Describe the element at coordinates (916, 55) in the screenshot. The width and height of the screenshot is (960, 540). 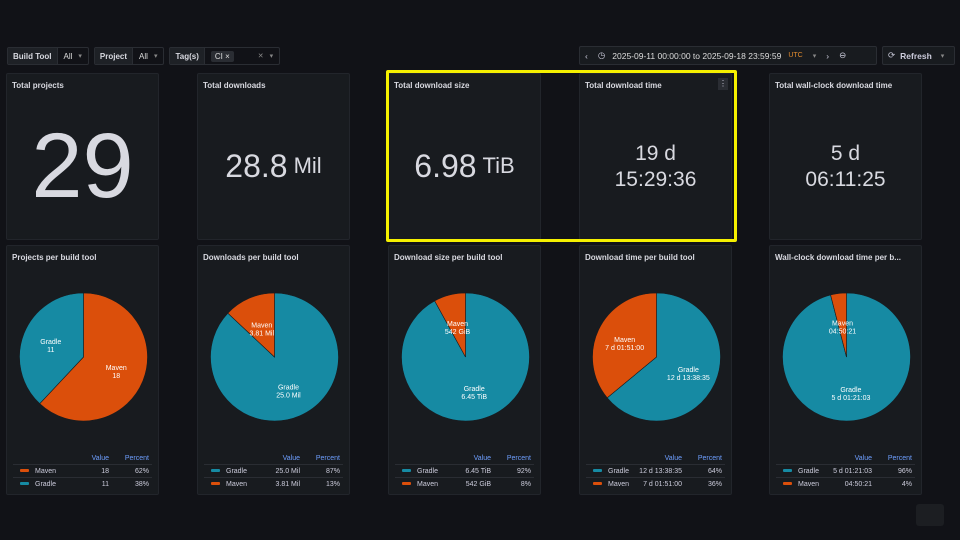
I see `refresh-button: Refresh` at that location.